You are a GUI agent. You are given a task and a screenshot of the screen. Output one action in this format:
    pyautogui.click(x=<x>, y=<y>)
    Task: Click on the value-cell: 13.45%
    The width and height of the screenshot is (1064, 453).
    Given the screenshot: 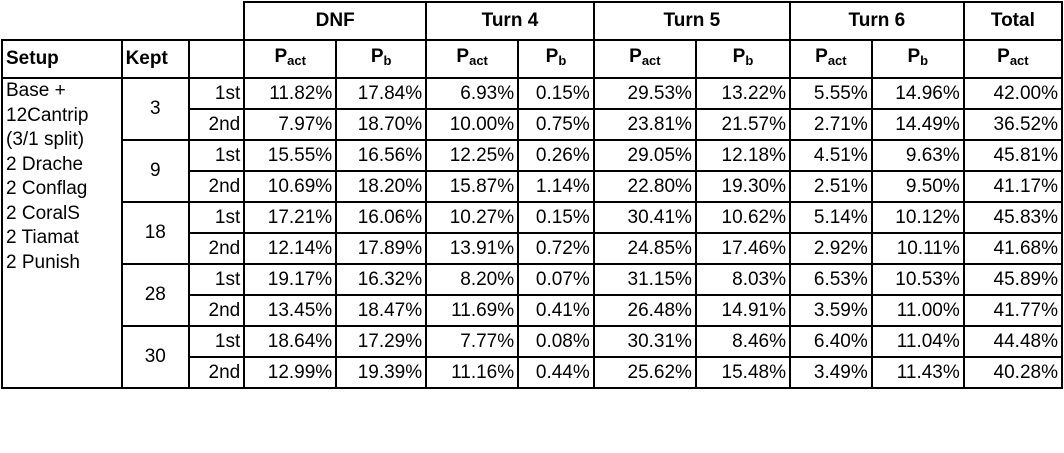 What is the action you would take?
    pyautogui.click(x=290, y=310)
    